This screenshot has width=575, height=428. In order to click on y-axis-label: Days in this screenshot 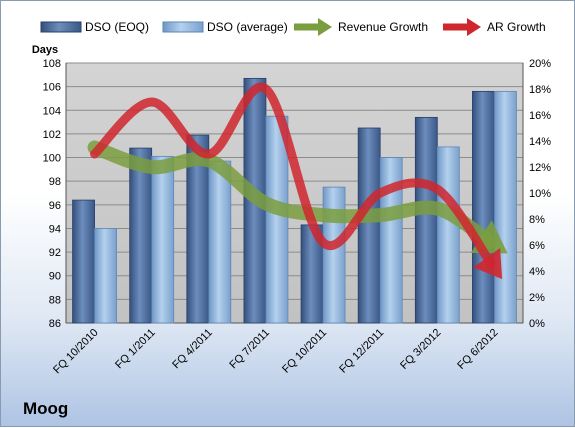, I will do `click(45, 50)`.